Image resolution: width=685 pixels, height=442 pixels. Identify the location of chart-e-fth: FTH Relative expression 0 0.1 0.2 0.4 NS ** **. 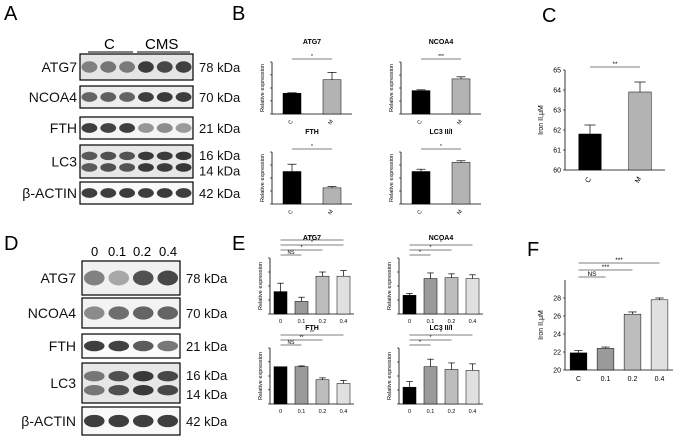
(306, 370).